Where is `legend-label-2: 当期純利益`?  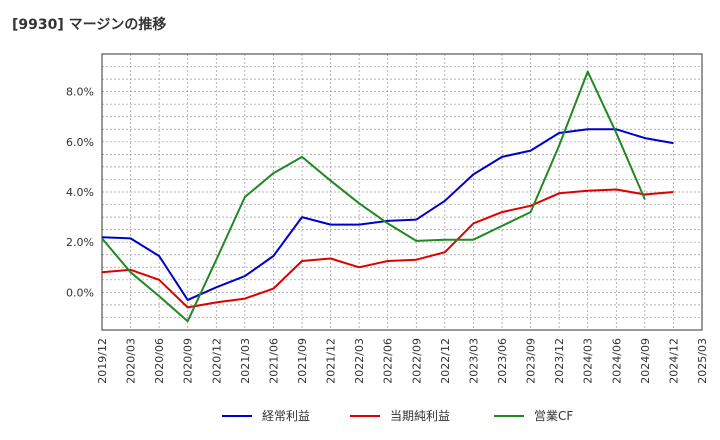 legend-label-2: 当期純利益 is located at coordinates (420, 416).